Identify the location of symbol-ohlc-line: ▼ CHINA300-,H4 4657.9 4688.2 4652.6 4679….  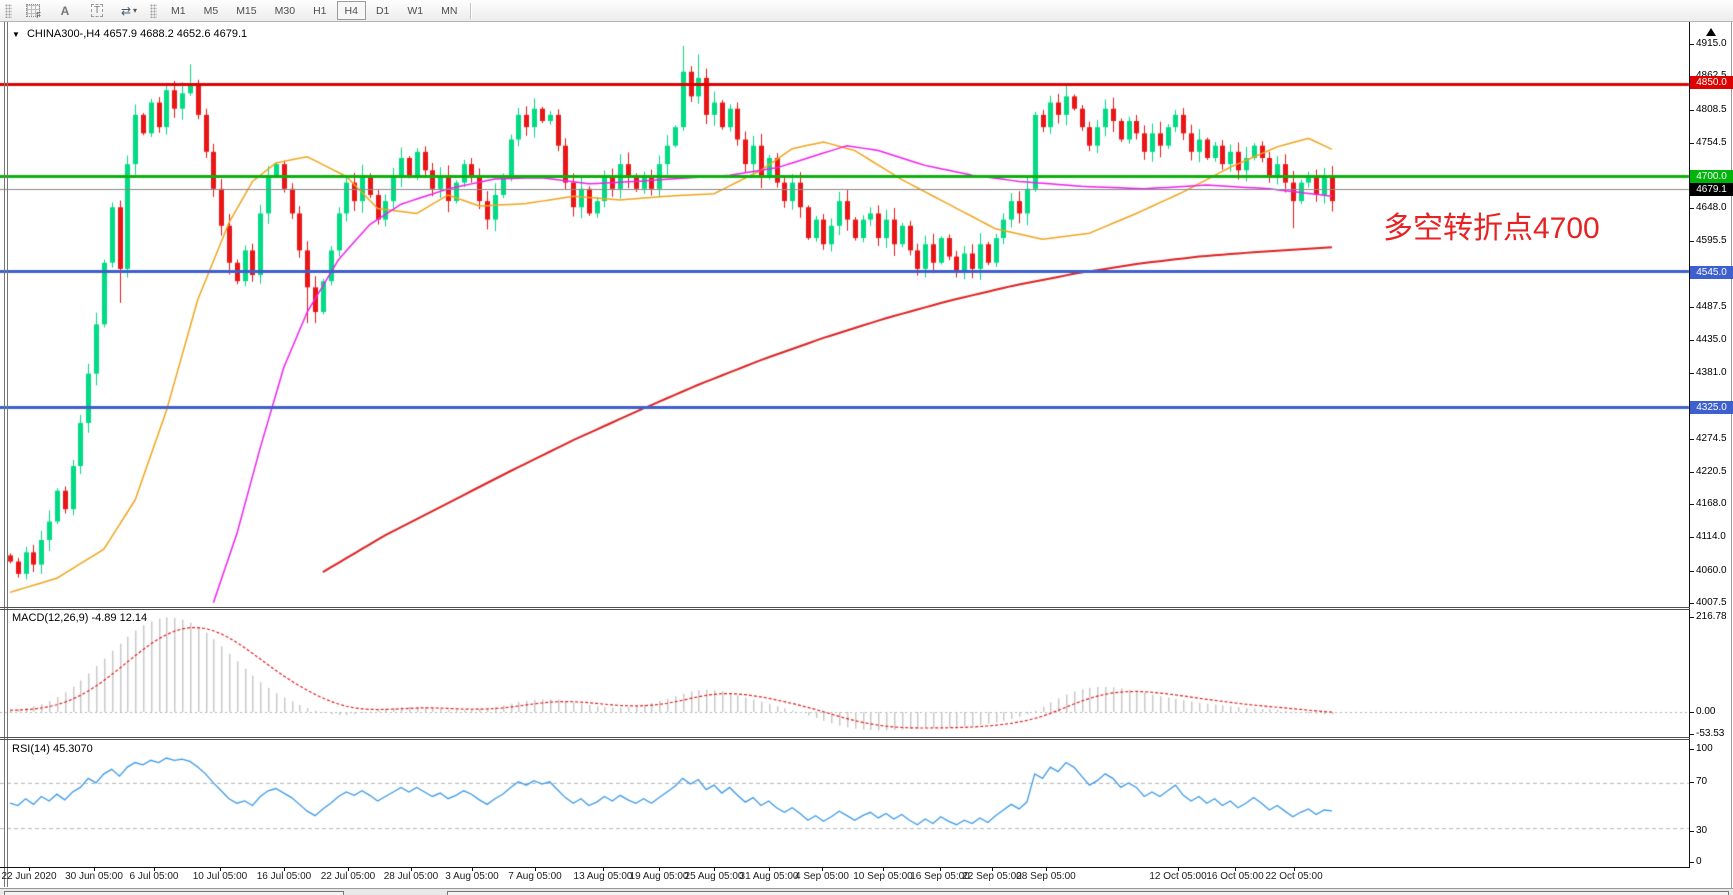
(129, 34).